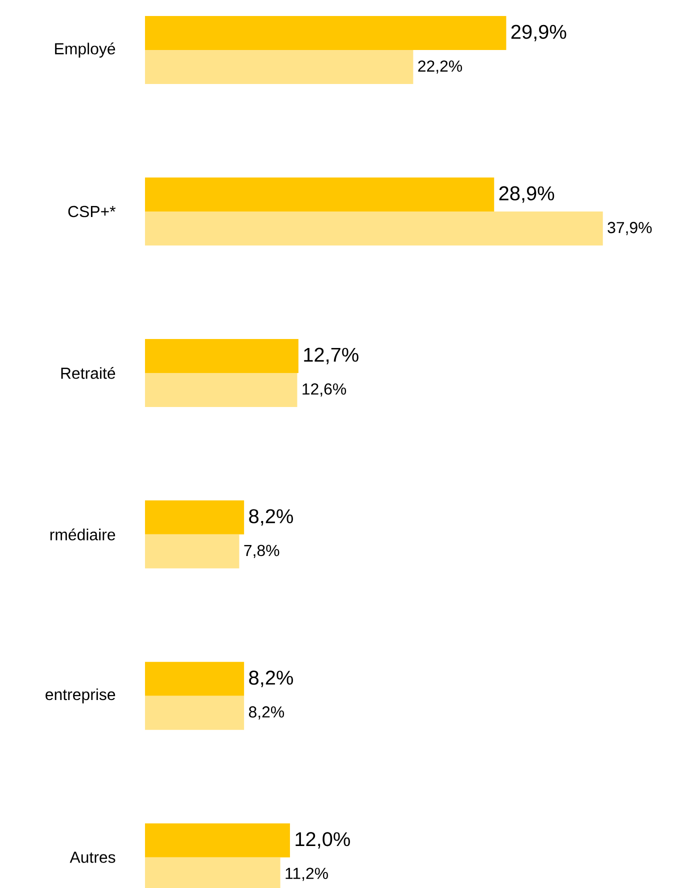 The image size is (699, 888). What do you see at coordinates (526, 194) in the screenshot?
I see `data-label: 28,9%` at bounding box center [526, 194].